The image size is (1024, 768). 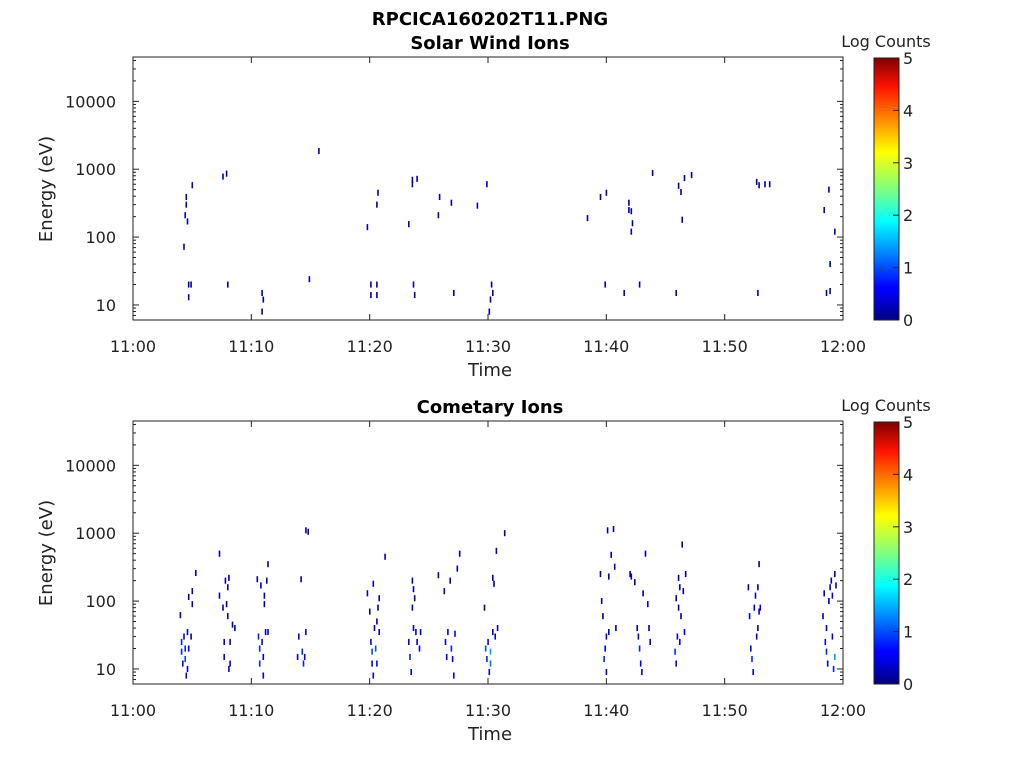 What do you see at coordinates (489, 734) in the screenshot?
I see `x-axis-label: Time` at bounding box center [489, 734].